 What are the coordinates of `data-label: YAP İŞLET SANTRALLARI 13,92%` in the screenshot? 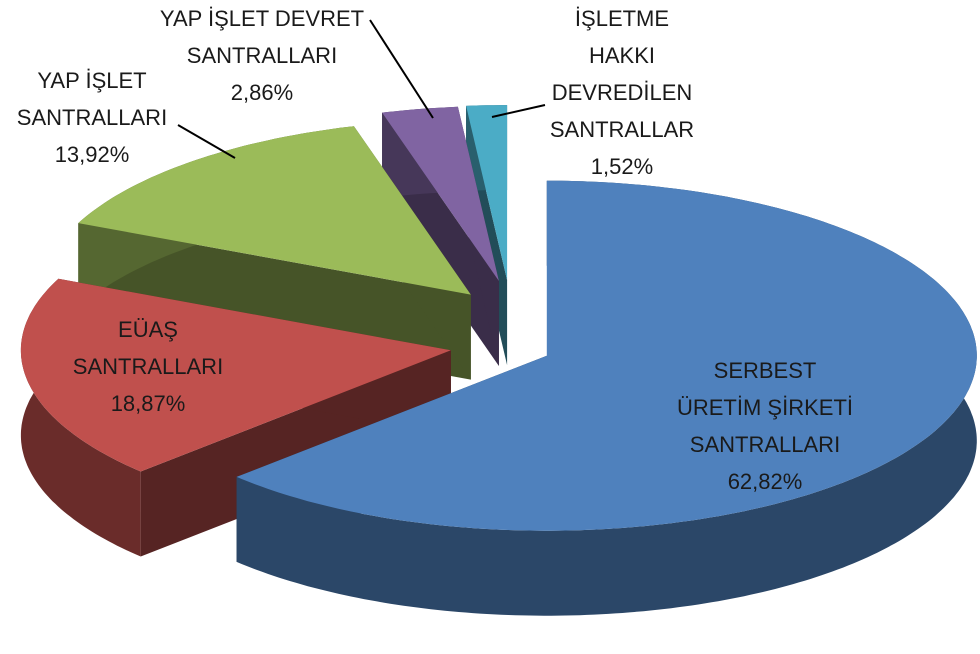 It's located at (92, 117).